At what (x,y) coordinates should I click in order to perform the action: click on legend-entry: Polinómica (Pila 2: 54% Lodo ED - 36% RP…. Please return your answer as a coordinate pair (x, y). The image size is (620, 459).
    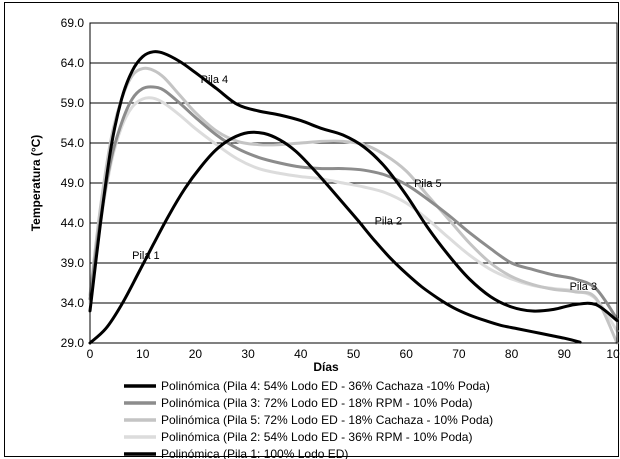
    Looking at the image, I should click on (316, 437).